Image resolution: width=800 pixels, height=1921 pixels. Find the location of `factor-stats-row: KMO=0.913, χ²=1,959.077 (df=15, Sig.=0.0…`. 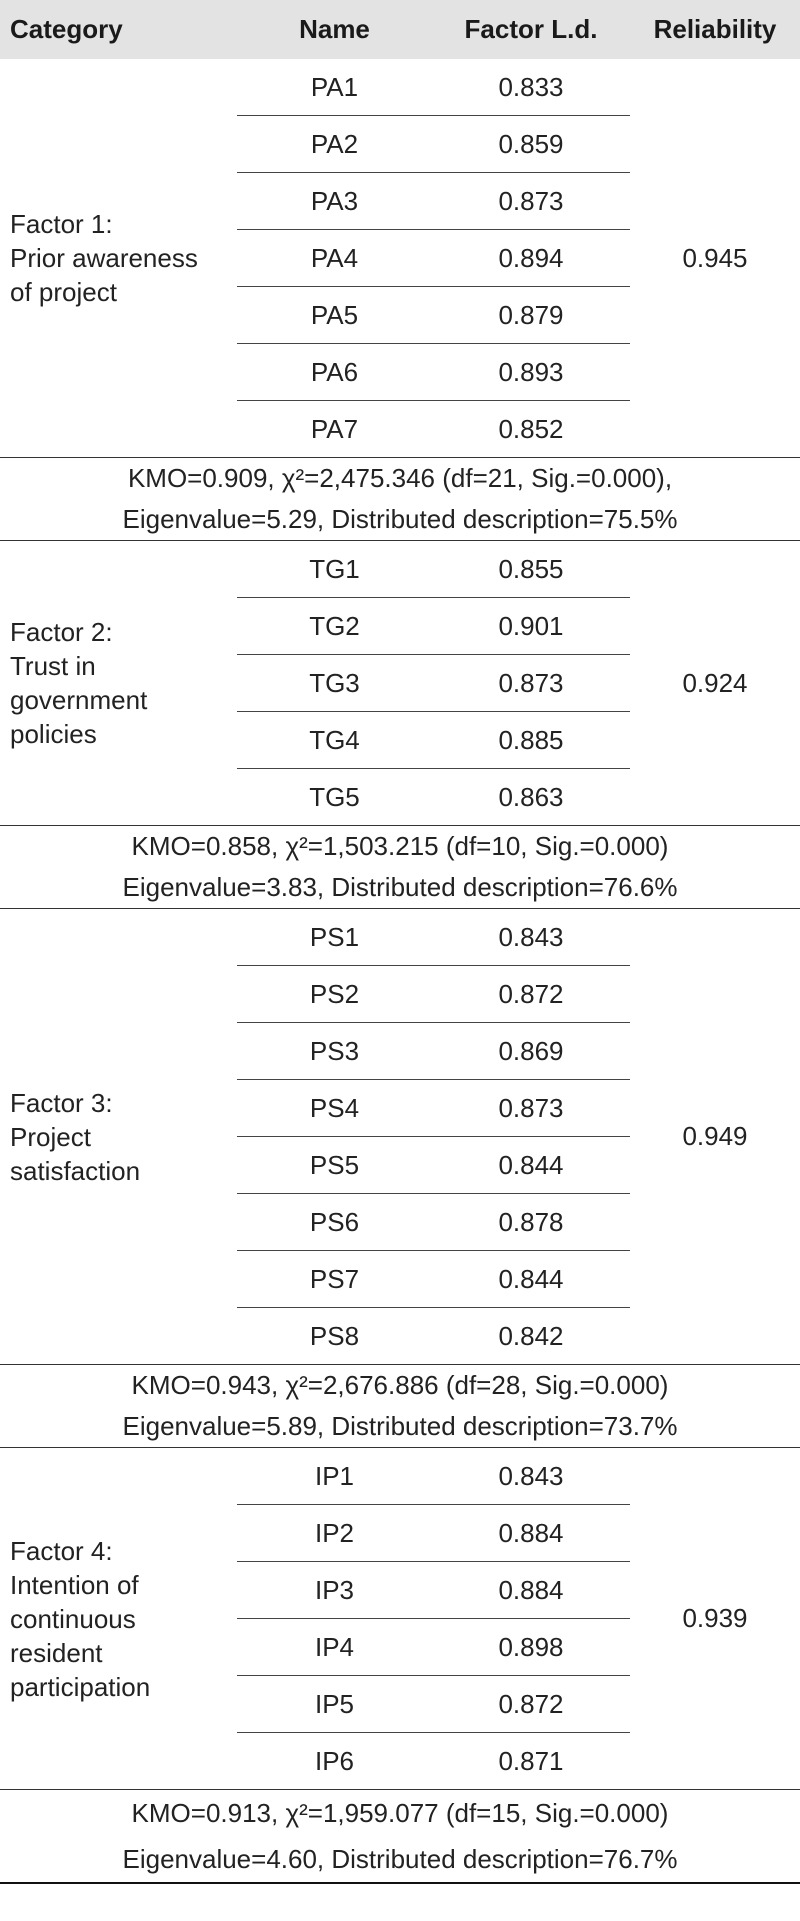

factor-stats-row: KMO=0.913, χ²=1,959.077 (df=15, Sig.=0.0… is located at coordinates (400, 1836).